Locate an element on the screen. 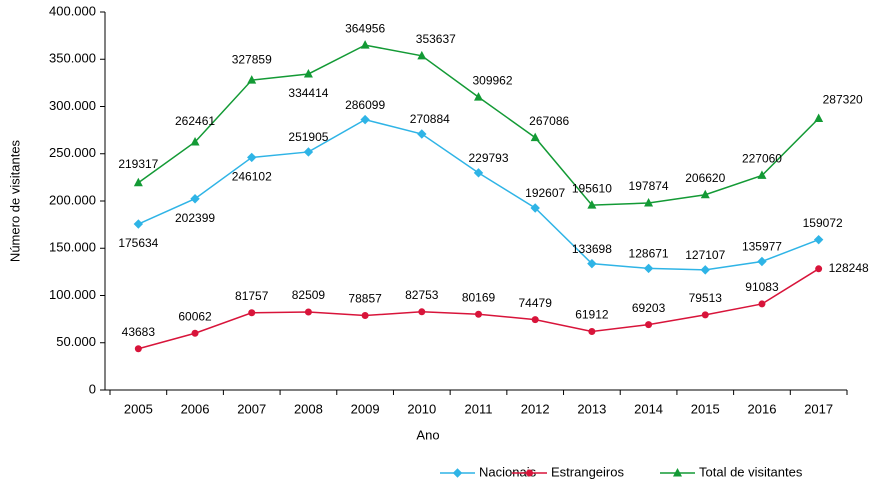 This screenshot has height=483, width=878. data-label: 206620 is located at coordinates (705, 178).